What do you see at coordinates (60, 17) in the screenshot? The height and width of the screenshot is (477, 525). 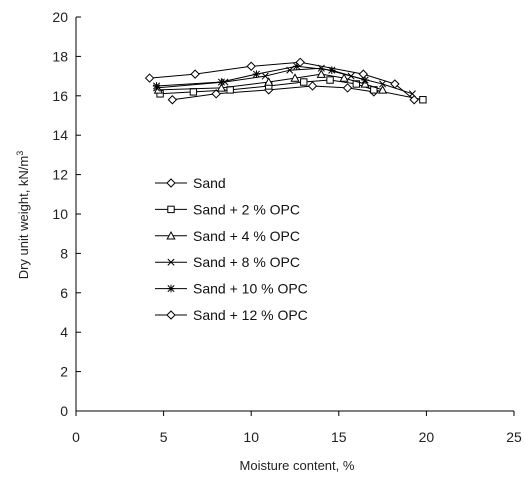 I see `y-tick-label: 20` at bounding box center [60, 17].